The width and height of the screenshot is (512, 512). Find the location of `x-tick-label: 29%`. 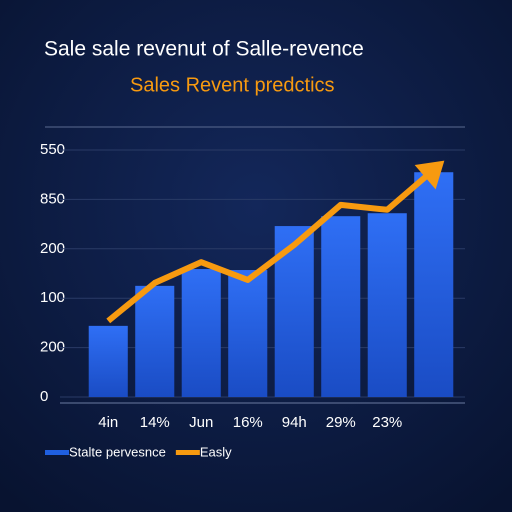

x-tick-label: 29% is located at coordinates (341, 422).